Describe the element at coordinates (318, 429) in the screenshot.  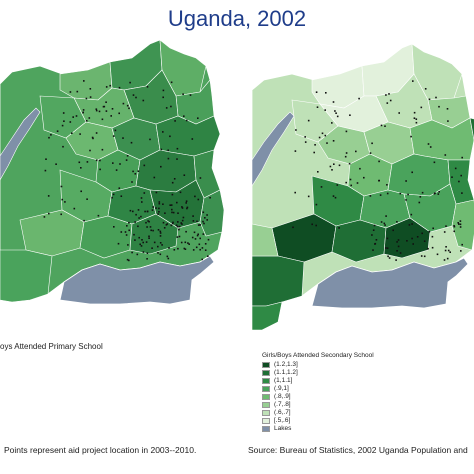
I see `legend-item: Lakes` at that location.